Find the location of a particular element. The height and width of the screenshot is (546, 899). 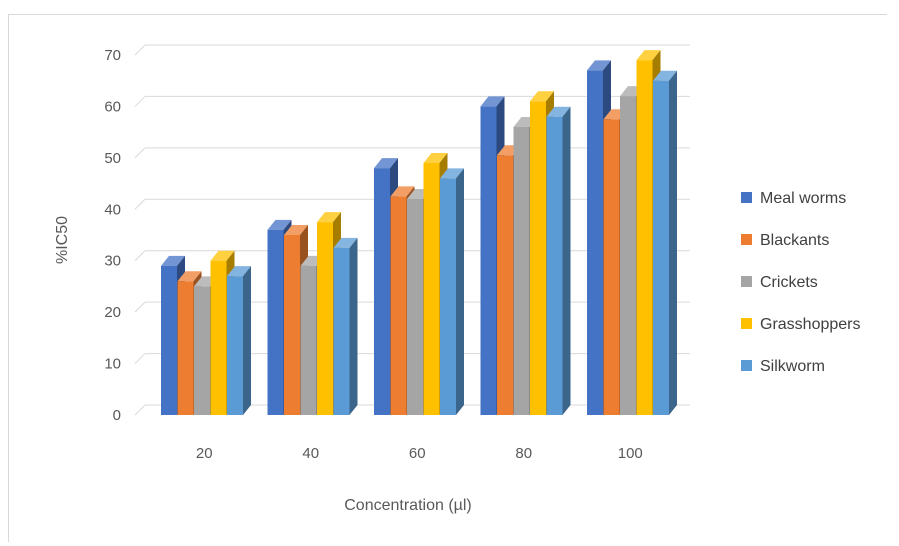

y-axis-title: %IC50 is located at coordinates (62, 240).